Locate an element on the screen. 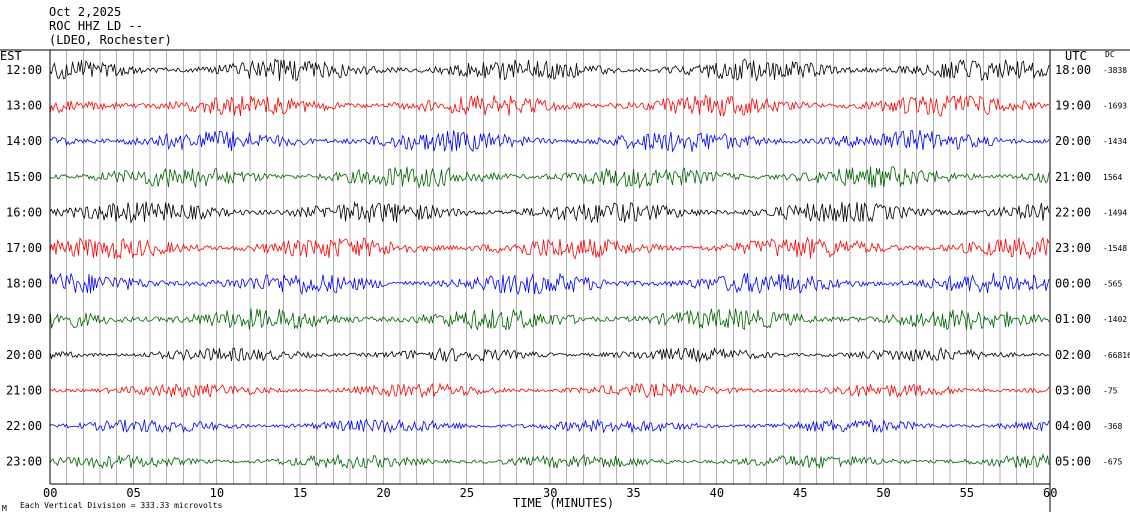 The image size is (1130, 519). trace-2000 is located at coordinates (549, 355).